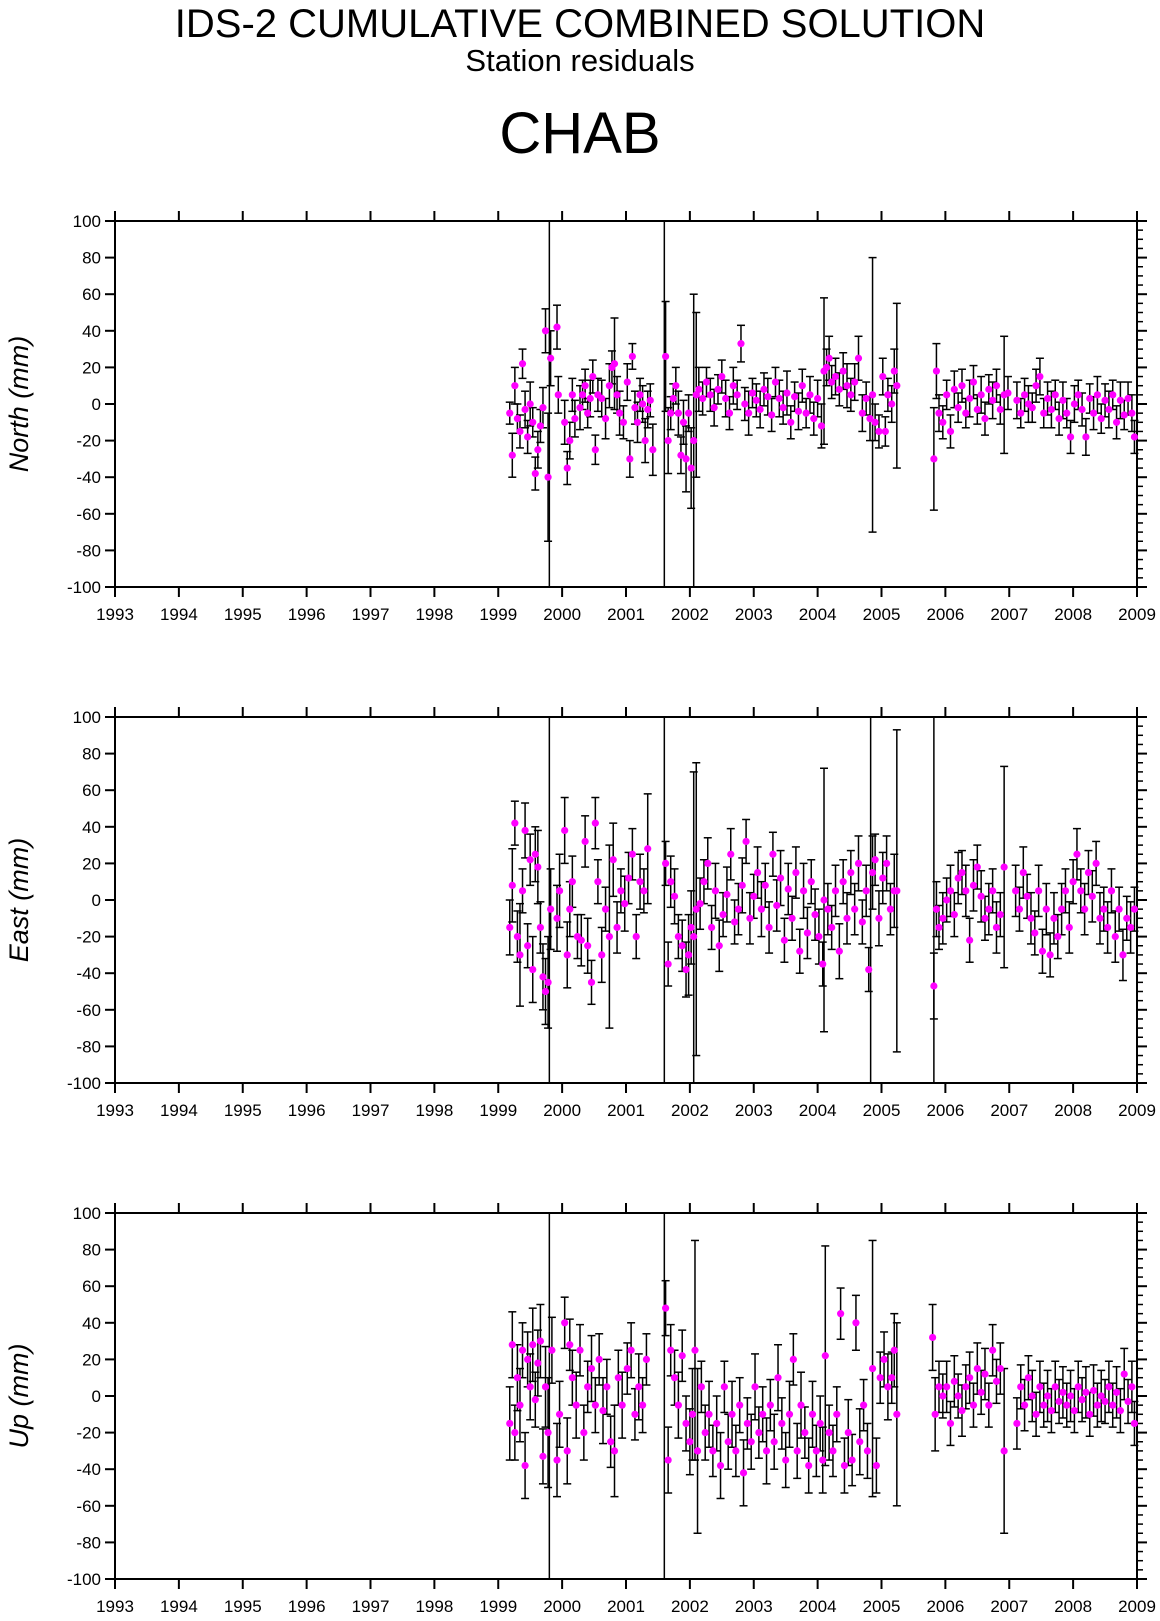 This screenshot has width=1160, height=1621. Describe the element at coordinates (91, 1323) in the screenshot. I see `panel-3-y-tick-label: 40` at that location.